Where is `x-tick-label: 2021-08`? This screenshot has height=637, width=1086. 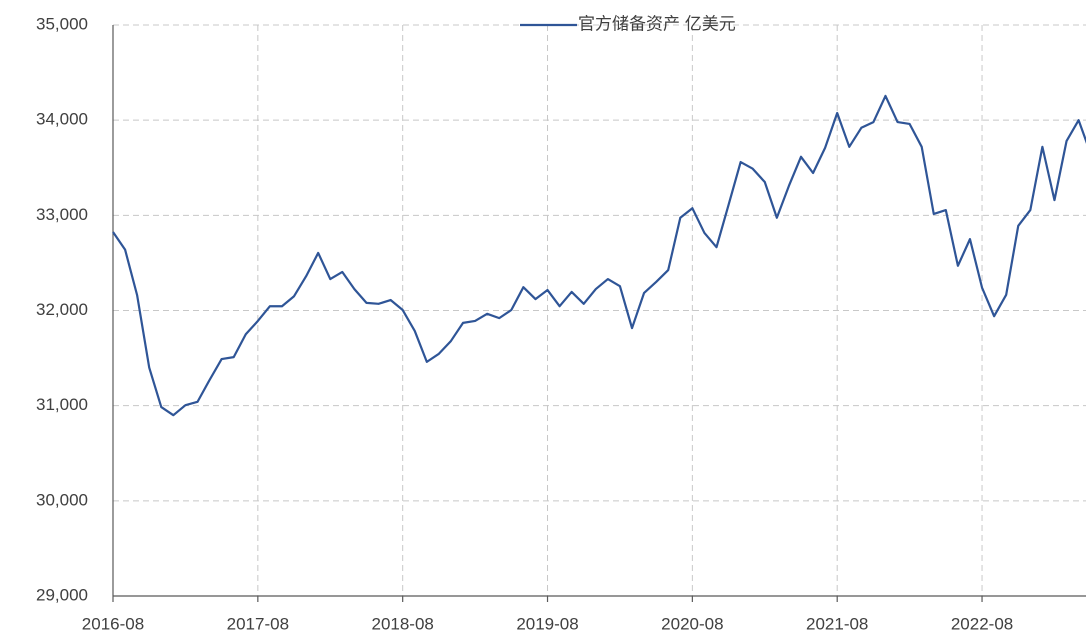 x-tick-label: 2021-08 is located at coordinates (837, 623).